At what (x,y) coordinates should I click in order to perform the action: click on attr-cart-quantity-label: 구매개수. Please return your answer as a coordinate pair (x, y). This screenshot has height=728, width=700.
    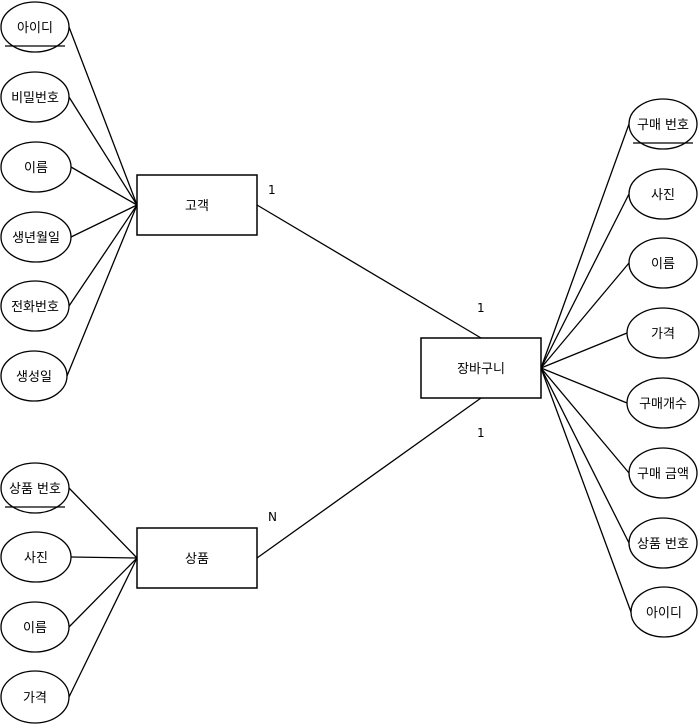
    Looking at the image, I should click on (663, 404).